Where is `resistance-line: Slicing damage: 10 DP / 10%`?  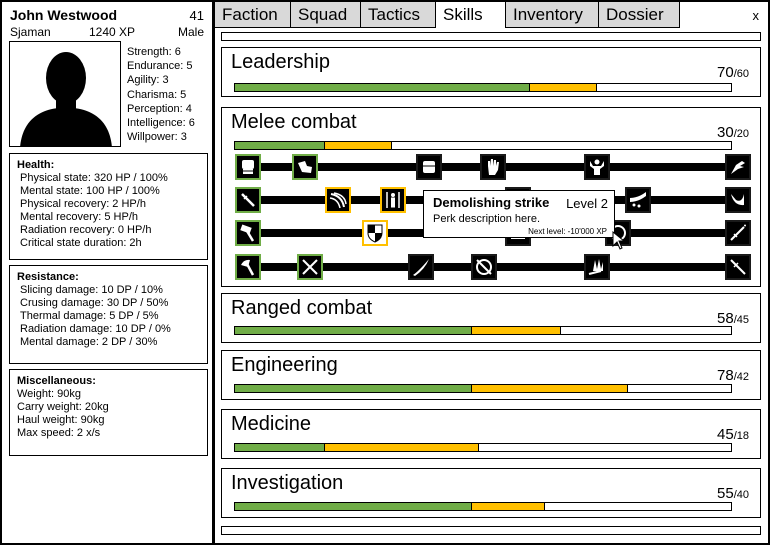
resistance-line: Slicing damage: 10 DP / 10% is located at coordinates (91, 290).